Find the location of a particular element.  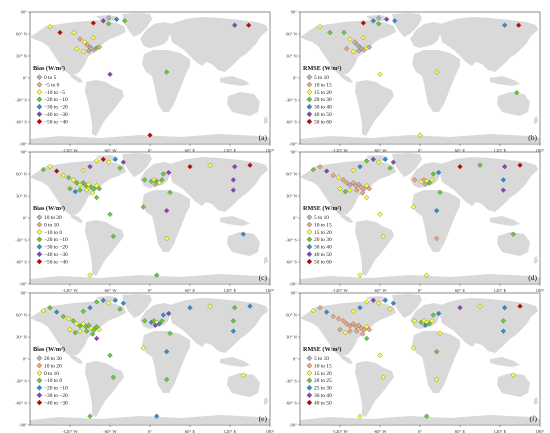

lat-tick-label: 30° N is located at coordinates (292, 196).